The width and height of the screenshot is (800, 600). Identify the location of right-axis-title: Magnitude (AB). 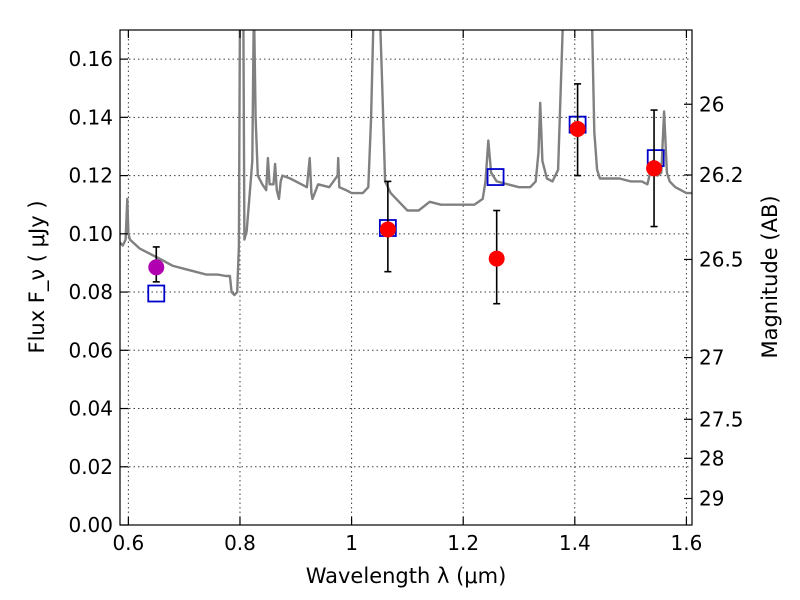
(770, 276).